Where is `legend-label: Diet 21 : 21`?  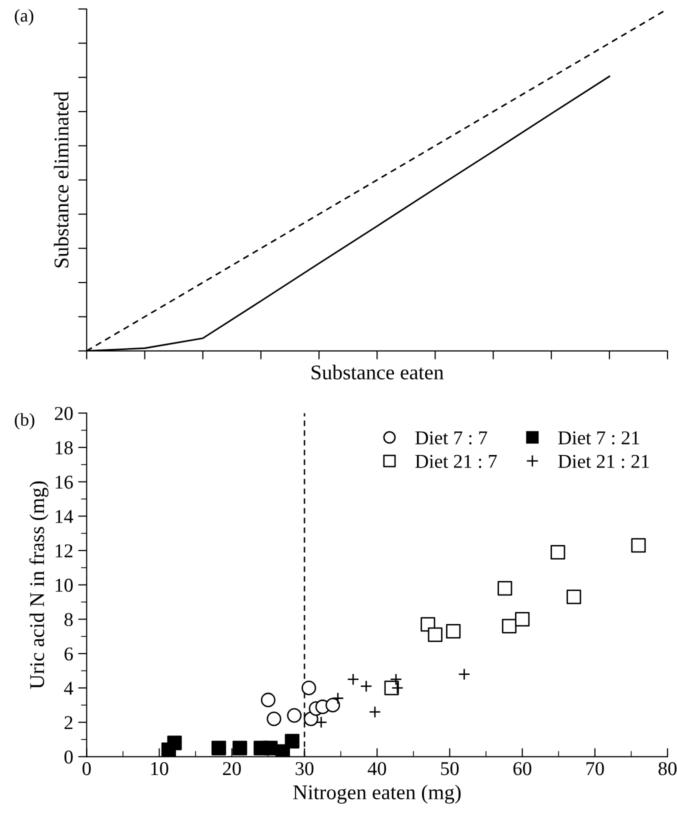 legend-label: Diet 21 : 21 is located at coordinates (603, 461).